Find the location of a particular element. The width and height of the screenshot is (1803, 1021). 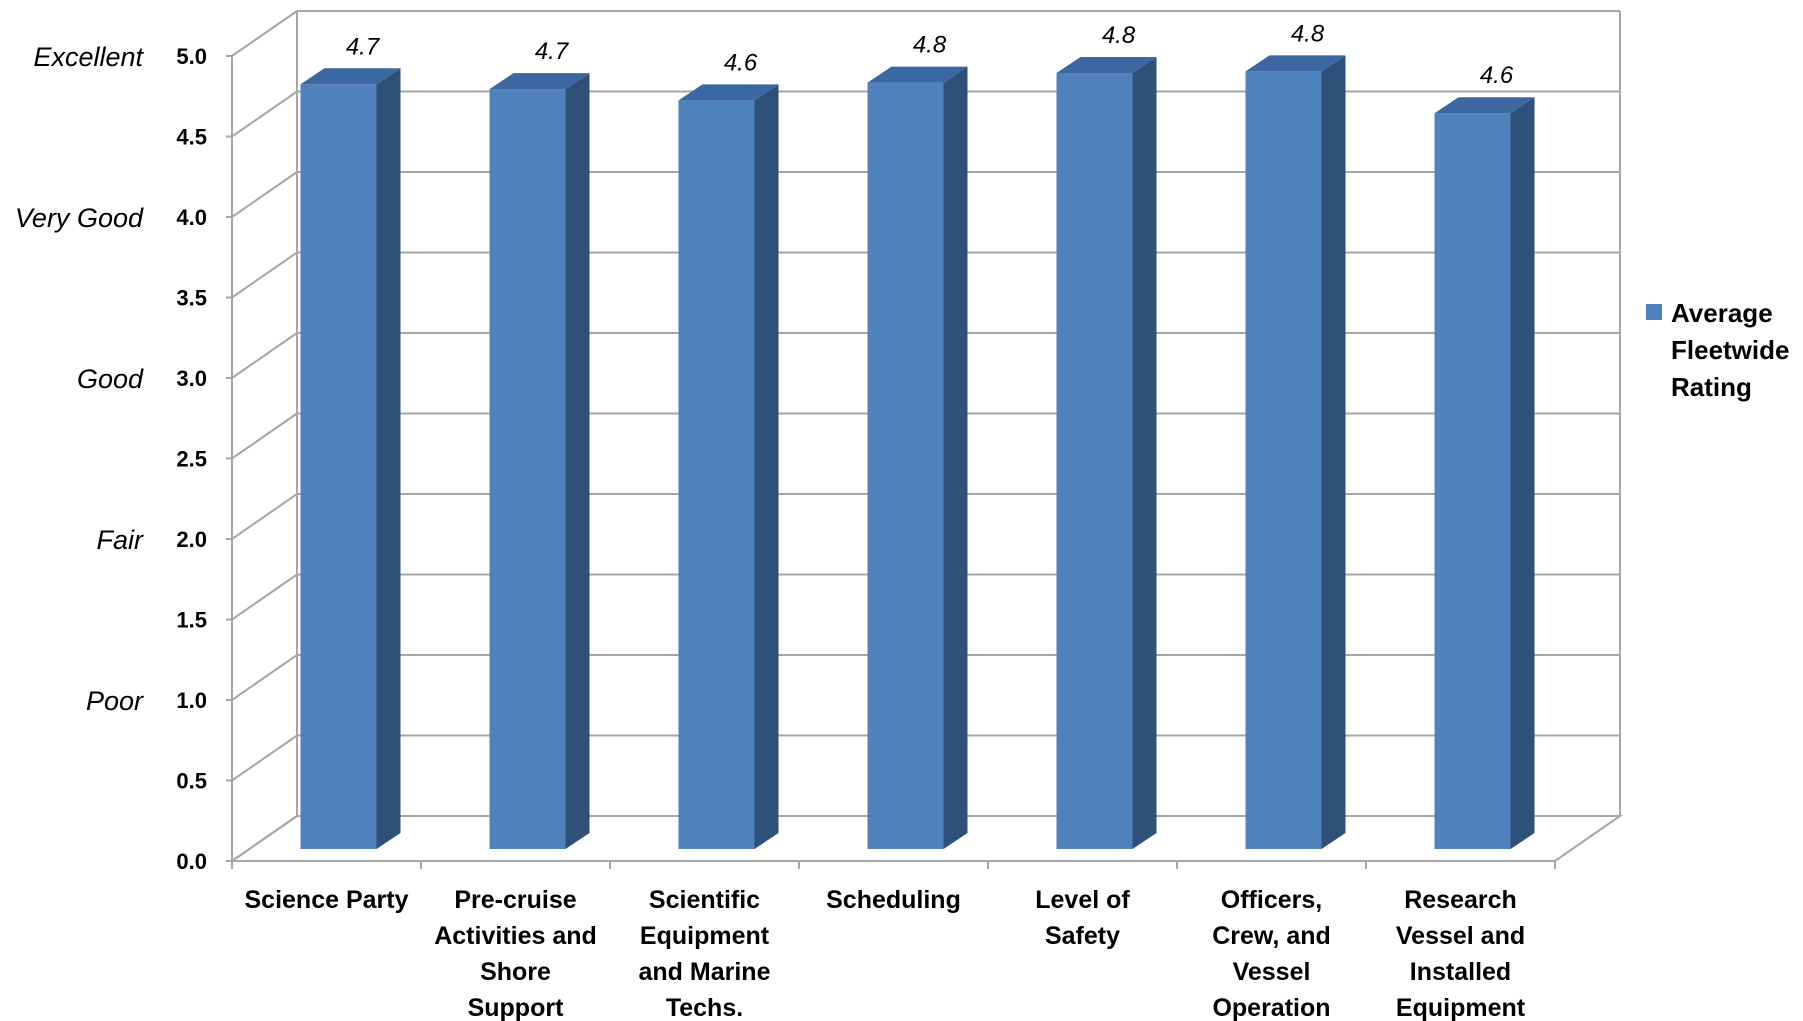

data-labels: 4.7 4.7 4.6 4.8 4.8 4.8 4.6 is located at coordinates (930, 54).